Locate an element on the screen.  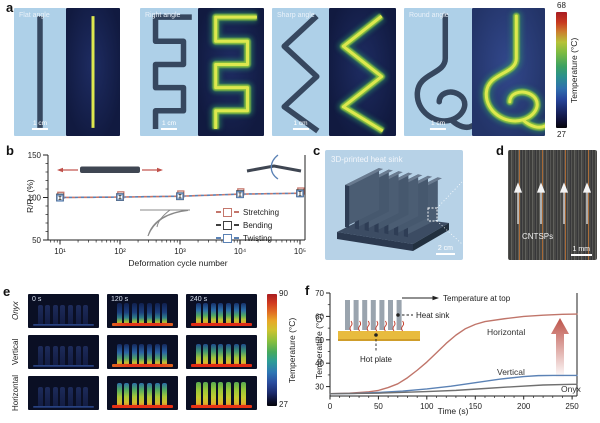
b-xtick-3: 10³ is located at coordinates (180, 251).